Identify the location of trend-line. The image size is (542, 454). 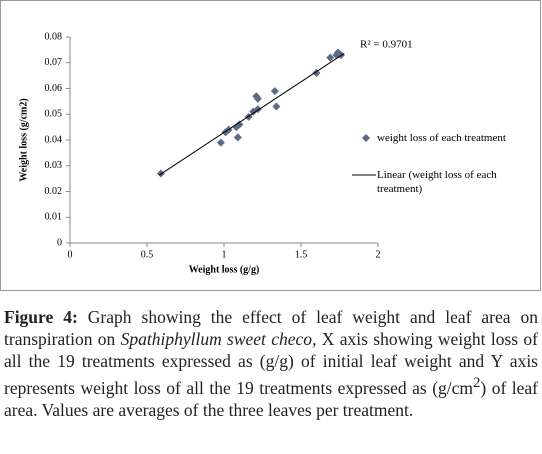
(252, 114).